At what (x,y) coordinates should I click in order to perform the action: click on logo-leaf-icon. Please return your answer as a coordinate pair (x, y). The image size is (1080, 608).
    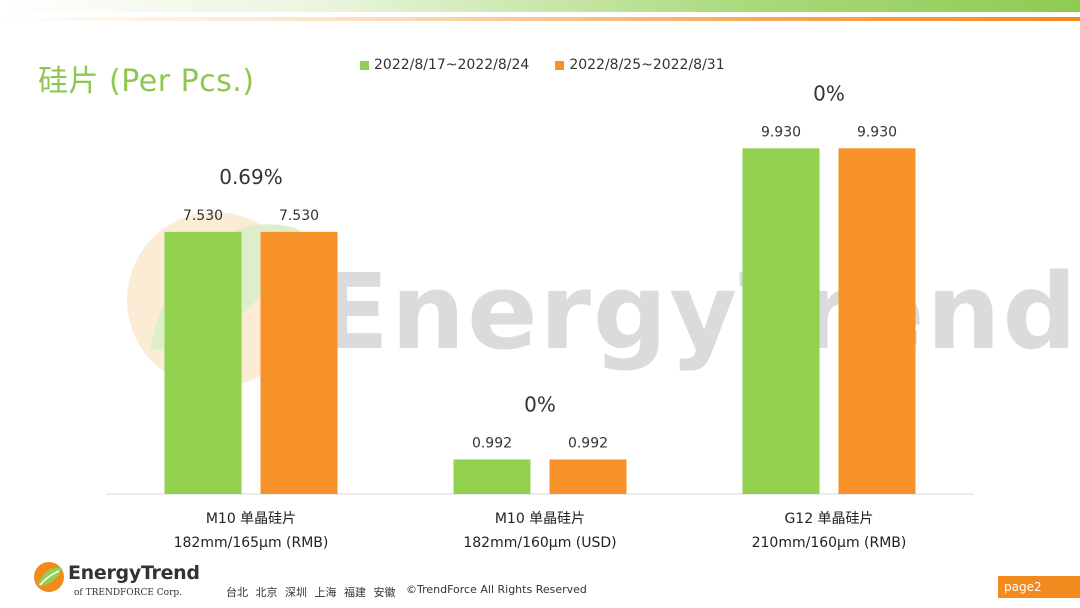
    Looking at the image, I should click on (49, 577).